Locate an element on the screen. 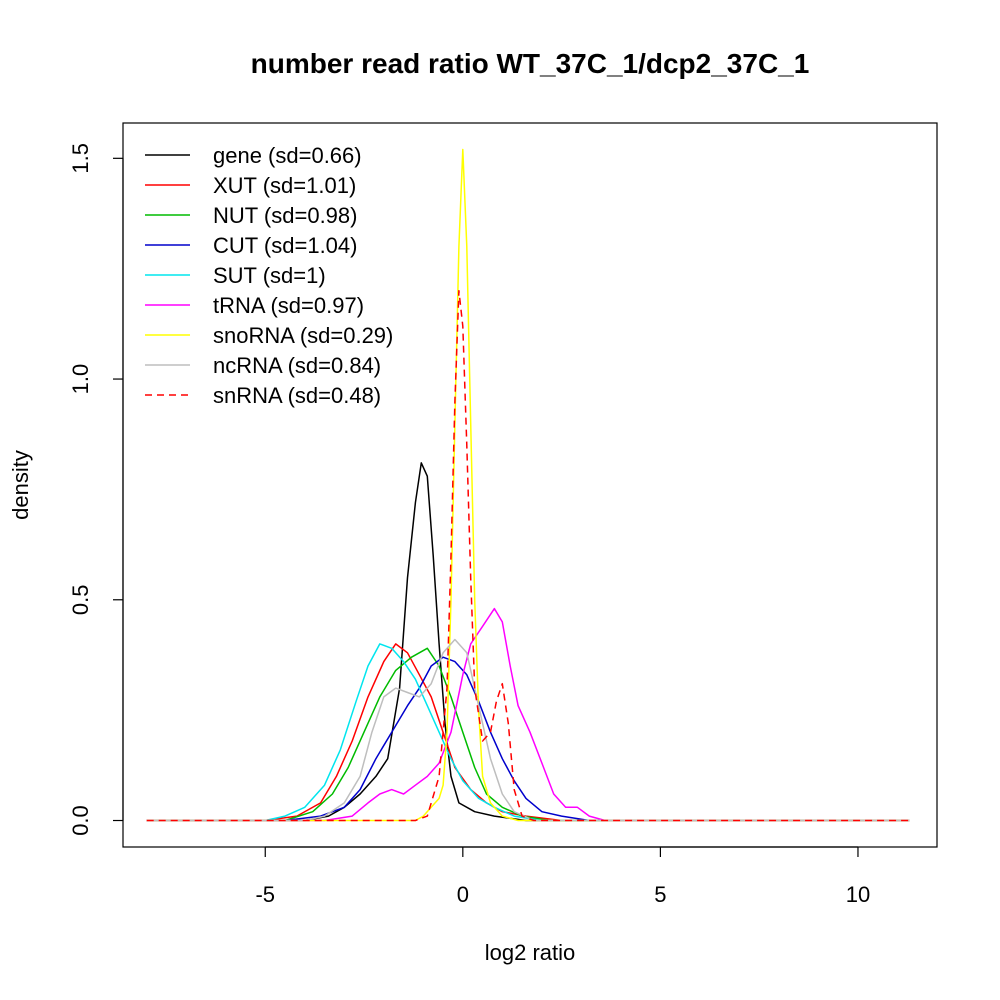 Image resolution: width=1000 pixels, height=1000 pixels. legend-label-0: gene (sd=0.66) is located at coordinates (287, 155).